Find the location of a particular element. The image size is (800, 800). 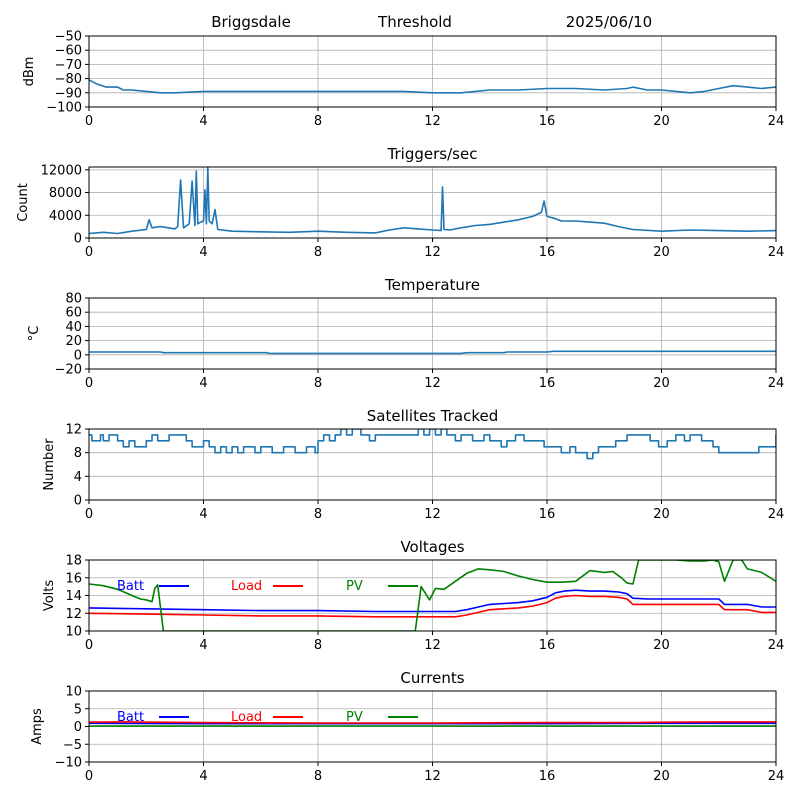

y-tick-label: −90 is located at coordinates (68, 93).